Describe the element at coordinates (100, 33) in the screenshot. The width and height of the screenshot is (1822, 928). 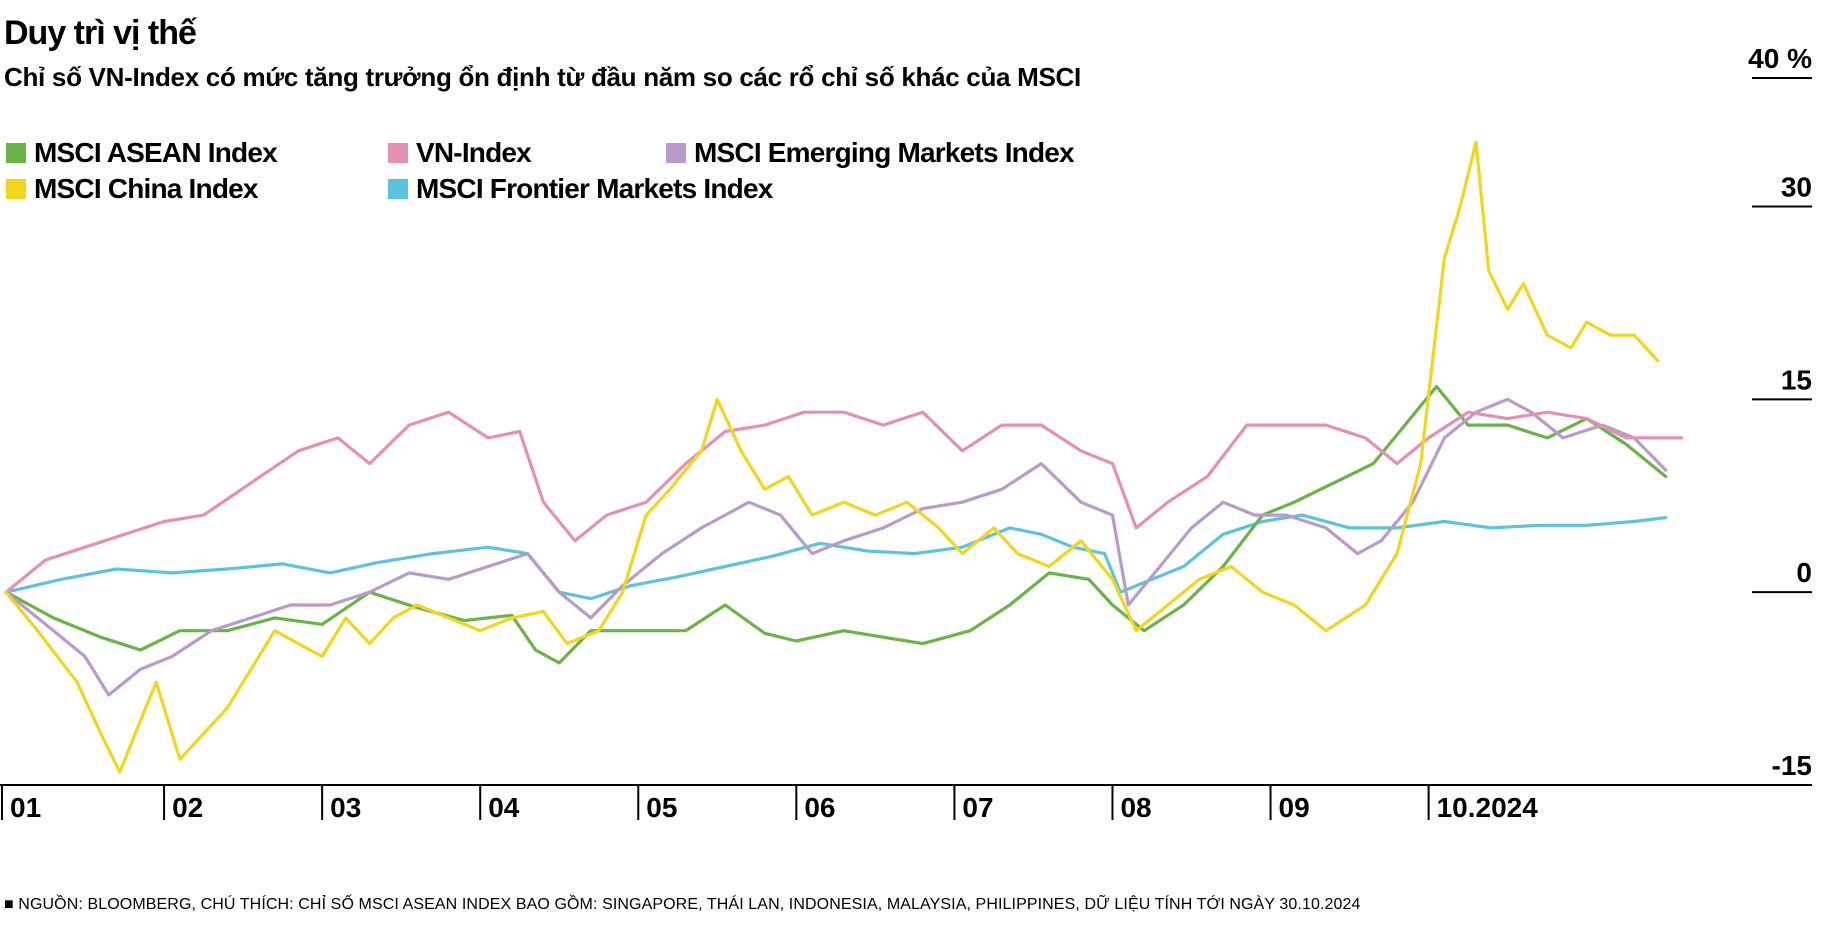
I see `chart-title: Duy trì vị thế` at that location.